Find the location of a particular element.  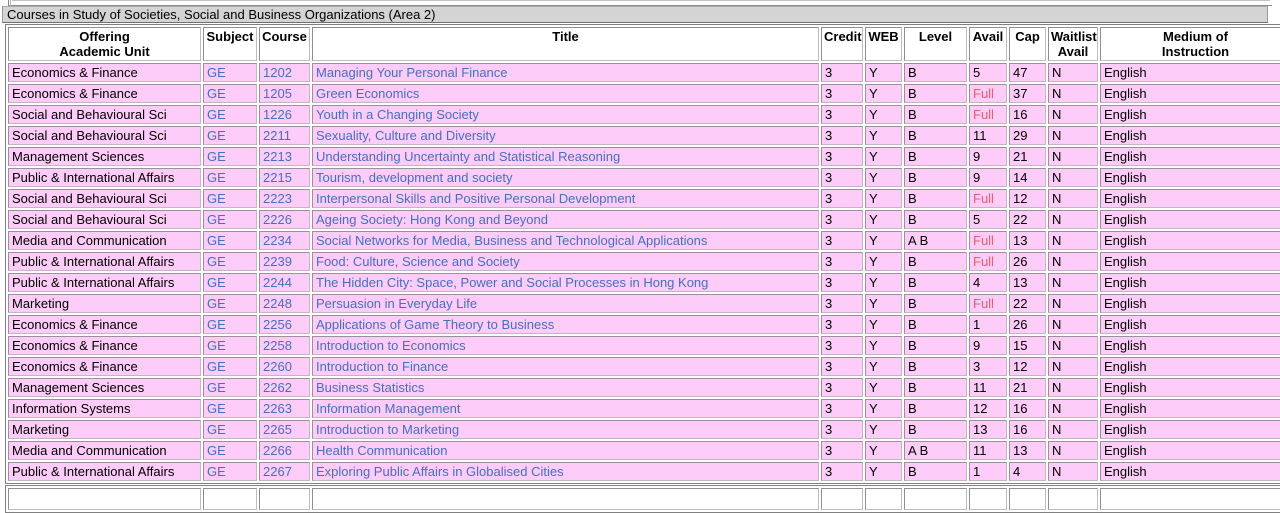

cap-cell: 37 is located at coordinates (1027, 93).